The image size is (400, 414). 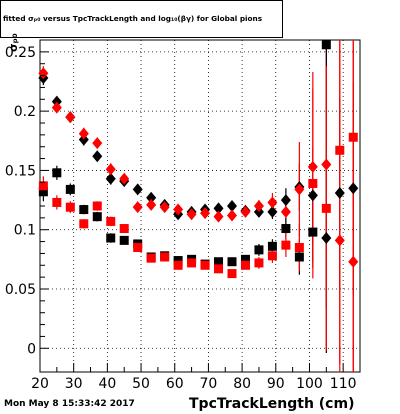 I want to click on x-tick-label: 30, so click(x=74, y=384).